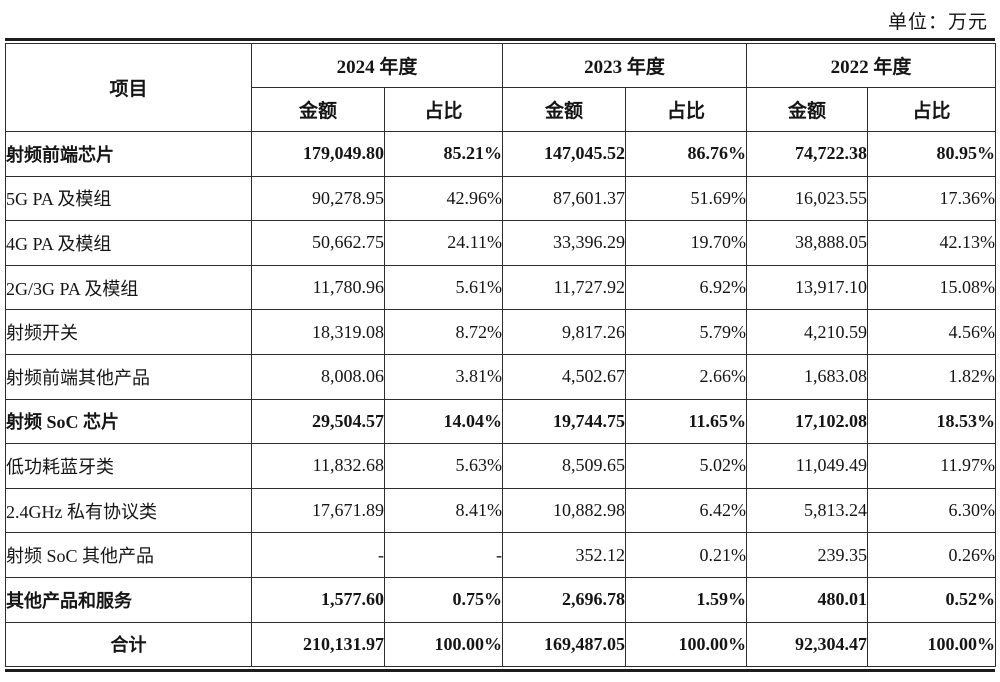 The width and height of the screenshot is (1000, 682). Describe the element at coordinates (932, 510) in the screenshot. I see `cell-ratio-2022: 6.30%` at that location.